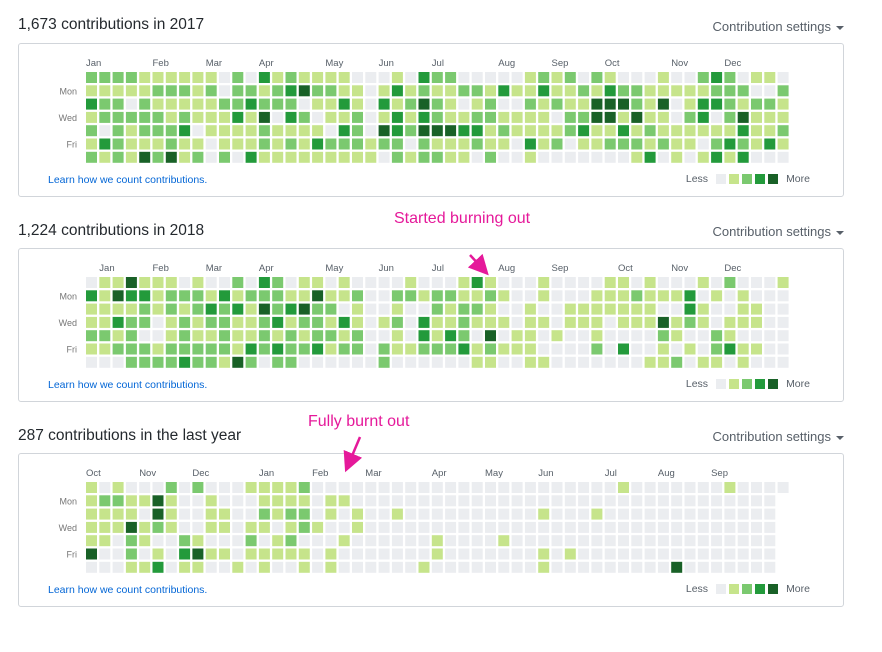 This screenshot has height=652, width=882. What do you see at coordinates (778, 26) in the screenshot?
I see `contribution-settings-dropdown: Contribution settings` at bounding box center [778, 26].